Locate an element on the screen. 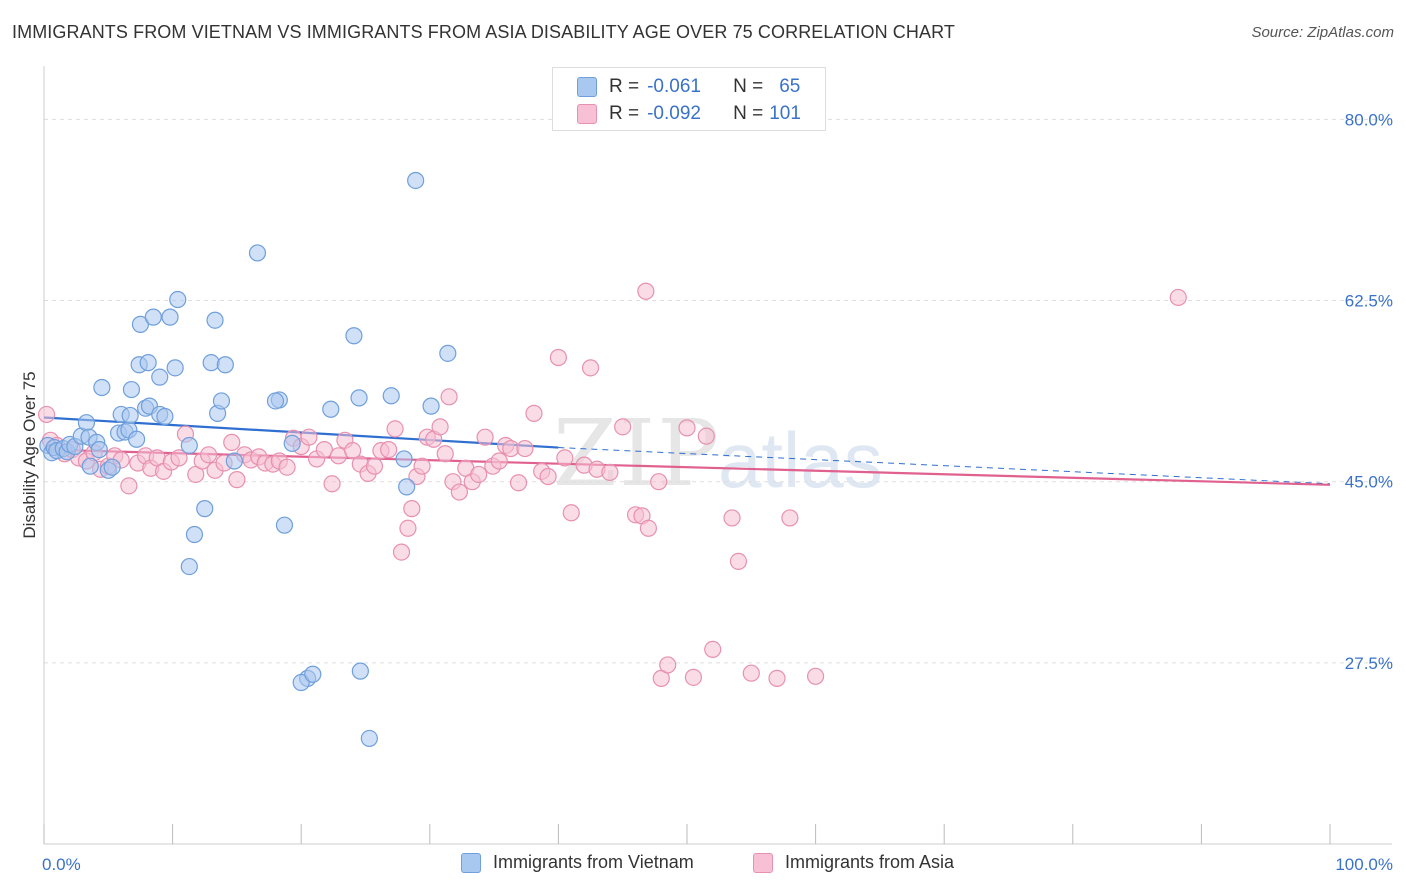 The height and width of the screenshot is (892, 1406). x-tick-label: 0.0% is located at coordinates (61, 864).